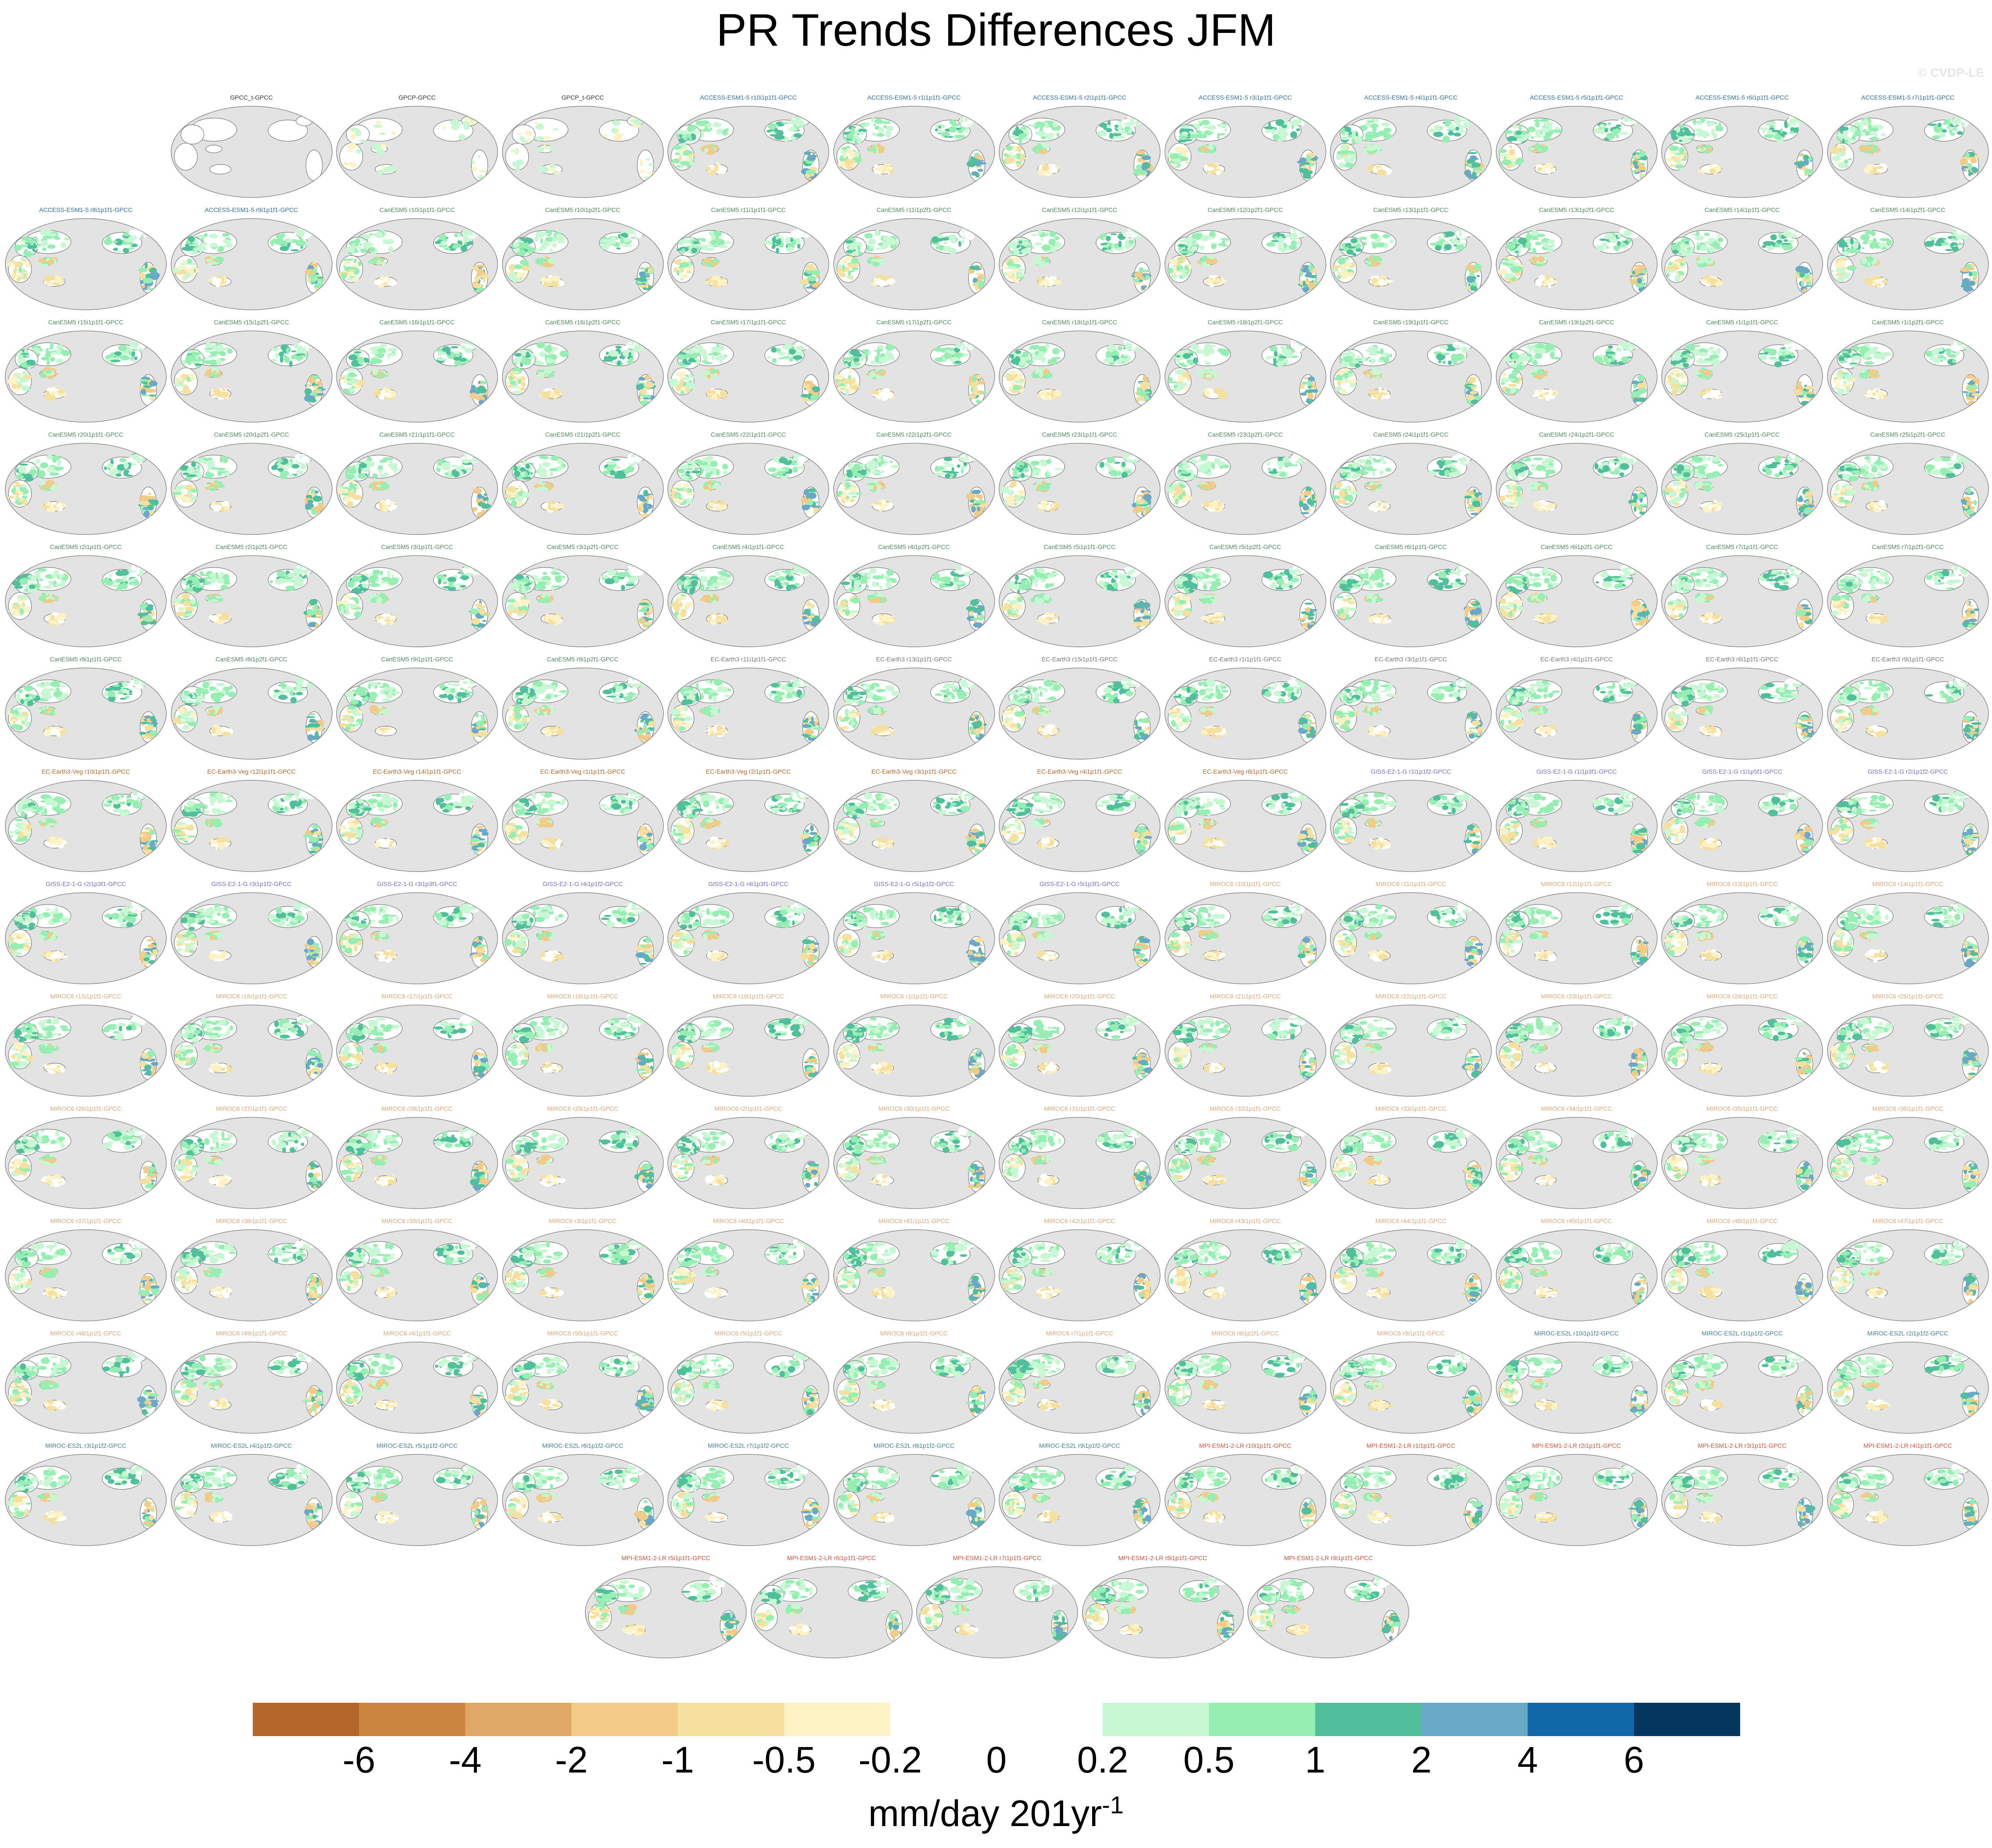  Describe the element at coordinates (1411, 98) in the screenshot. I see `panel-title: ACCESS-ESM1-5 r4i1p1f1-GPCC` at that location.